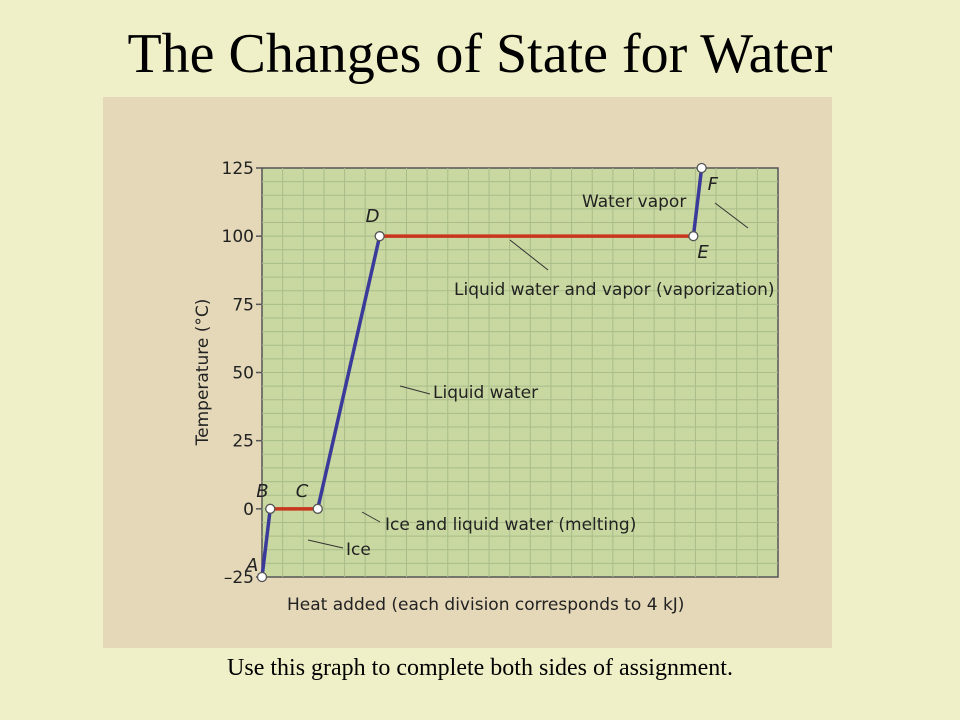 The width and height of the screenshot is (960, 720). I want to click on curve-point-B, so click(270, 508).